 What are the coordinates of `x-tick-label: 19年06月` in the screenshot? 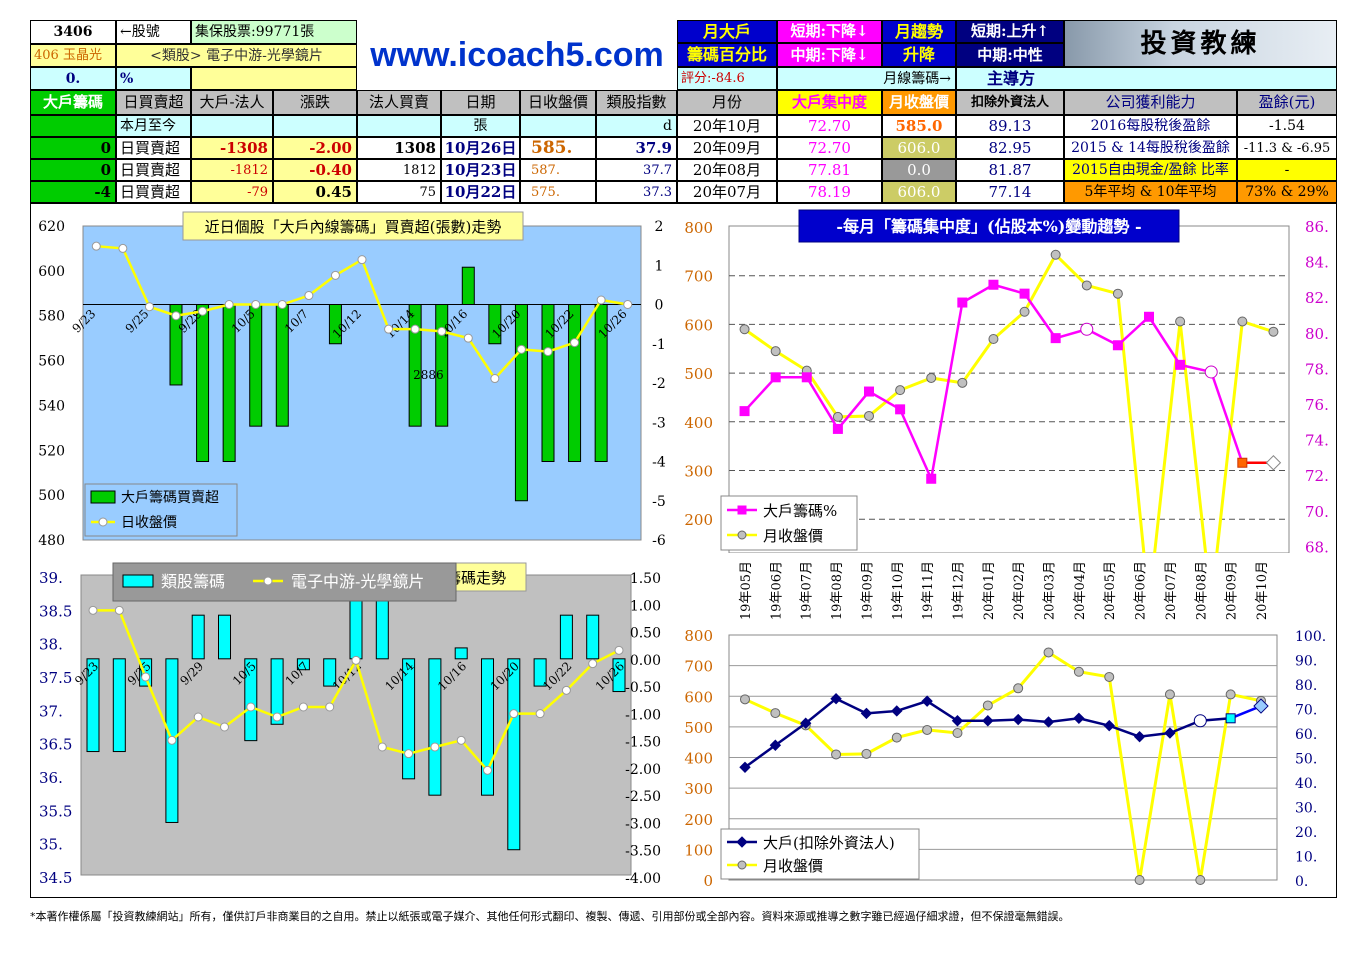 It's located at (776, 590).